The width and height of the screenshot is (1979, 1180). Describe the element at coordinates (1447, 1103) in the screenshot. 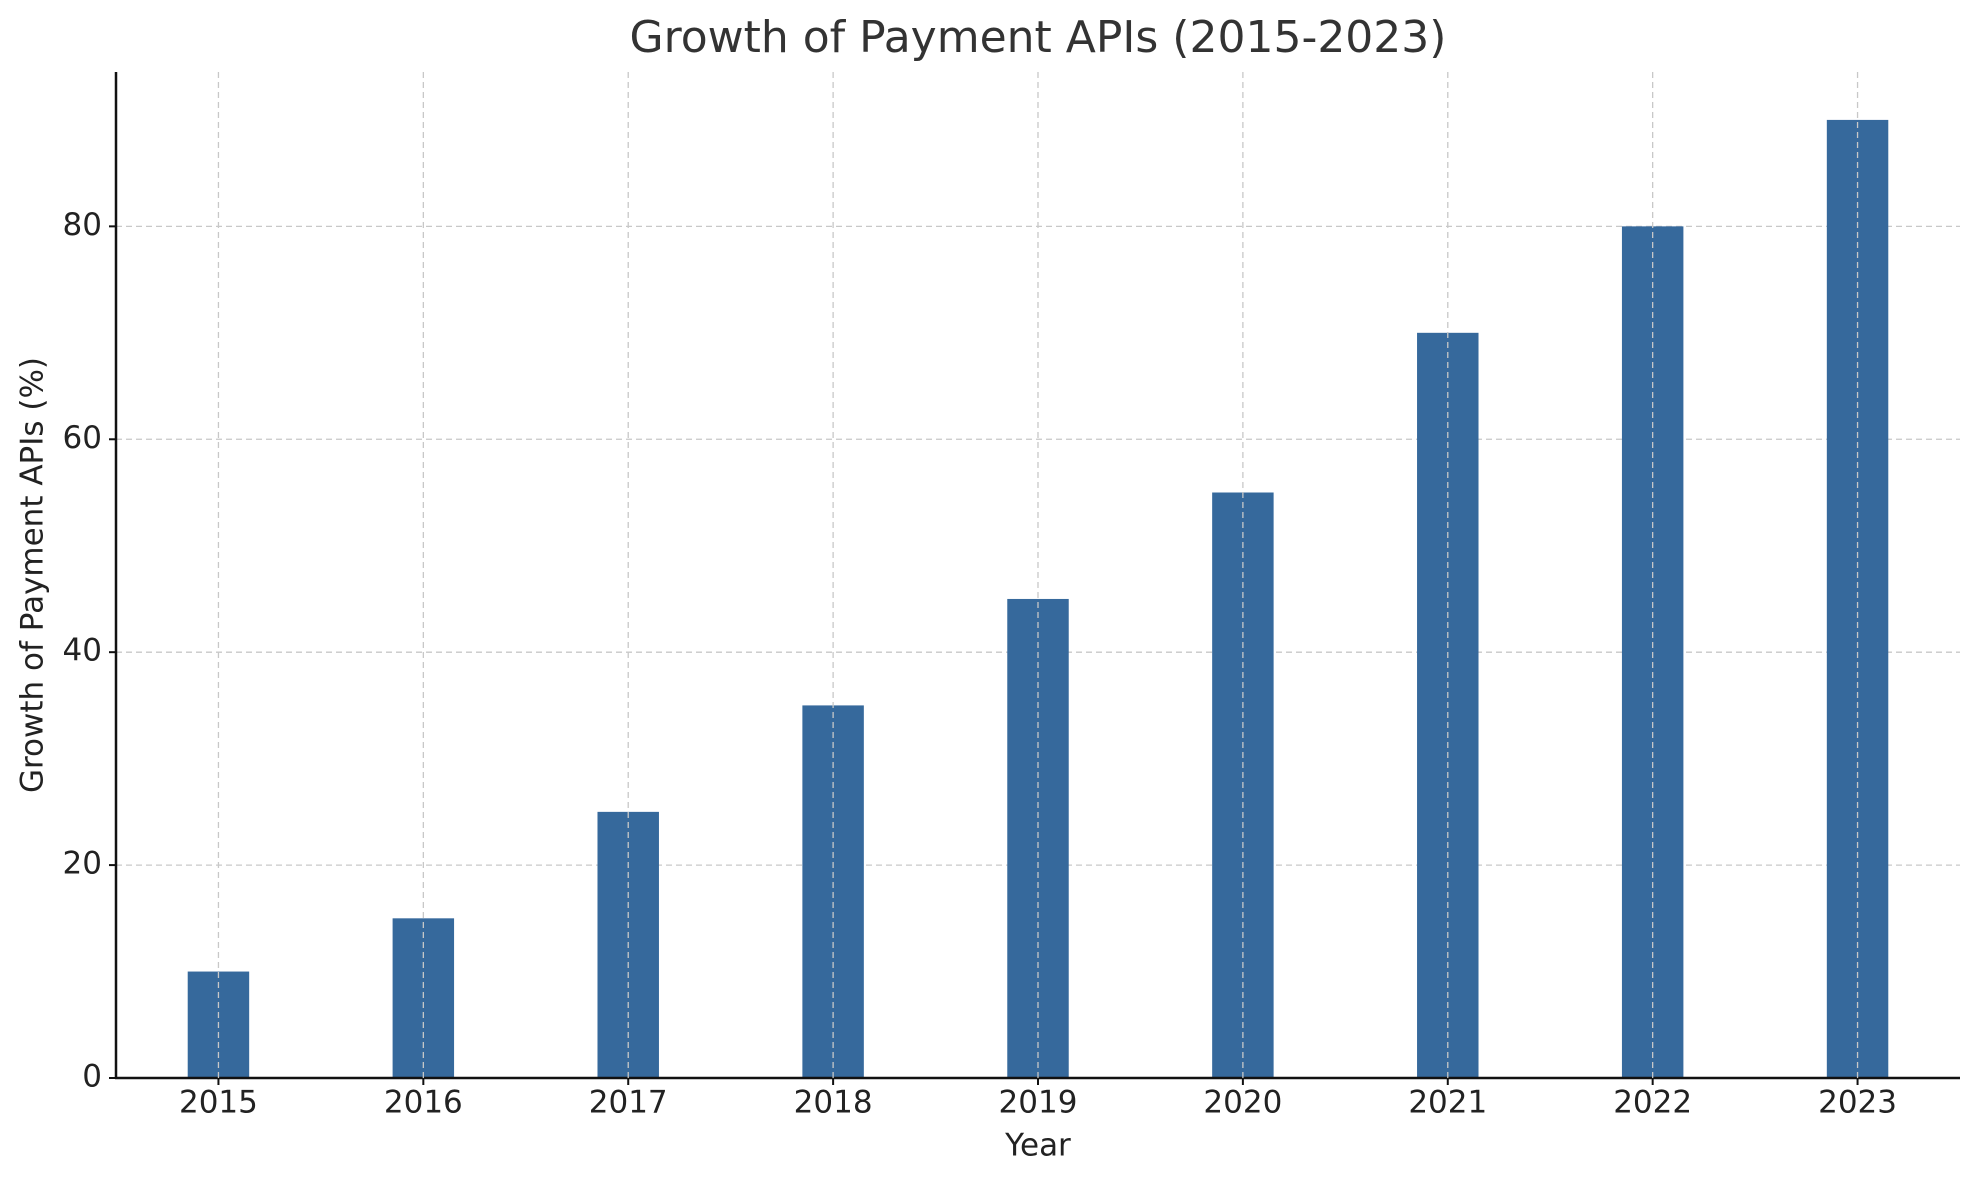

I see `x-tick-label: 2021` at that location.